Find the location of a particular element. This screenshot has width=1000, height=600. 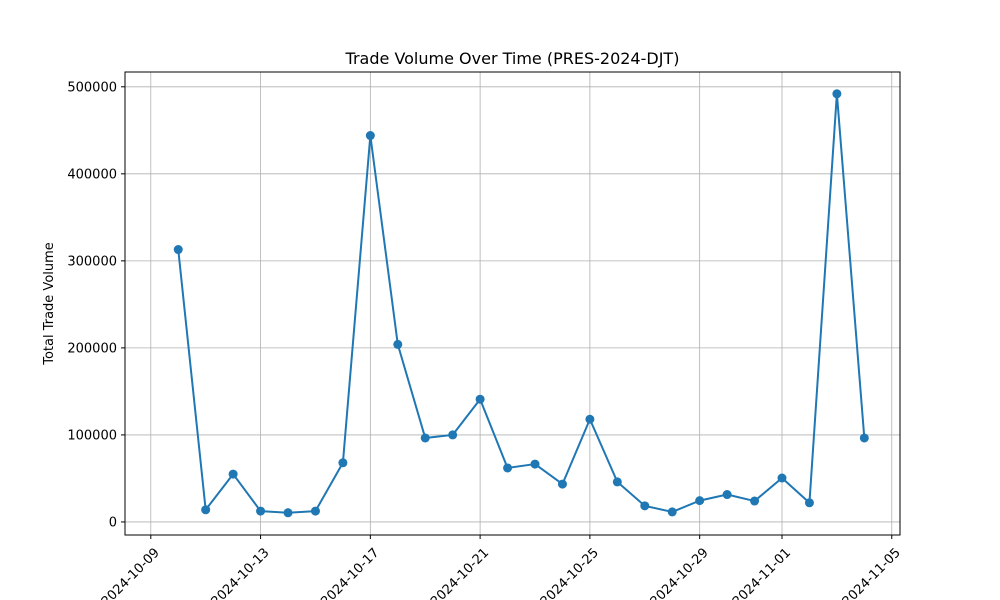

y-tick-label: 0 is located at coordinates (113, 522).